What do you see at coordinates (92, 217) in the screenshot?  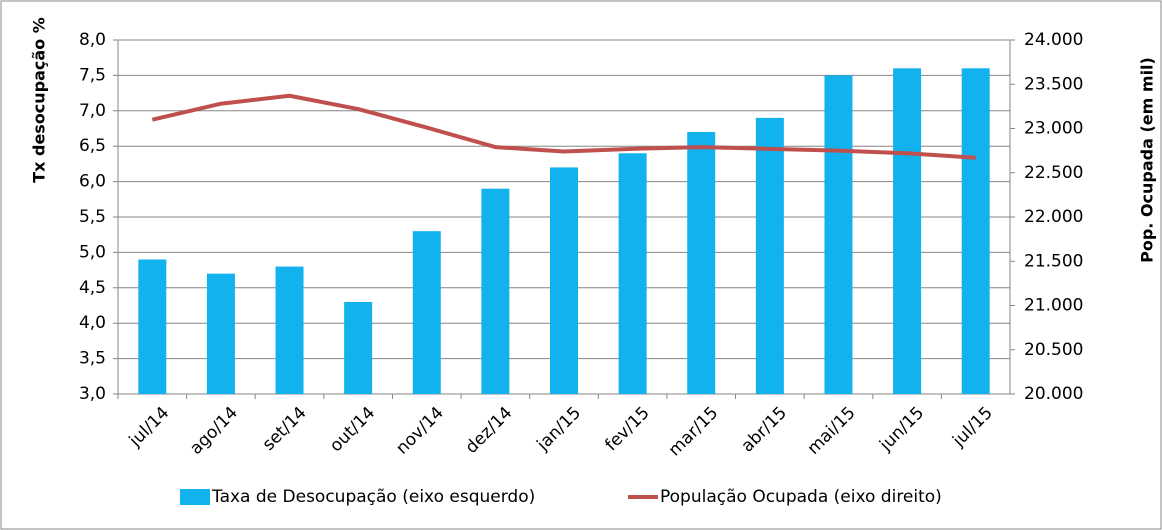 I see `y-tick-label: 5,5` at bounding box center [92, 217].